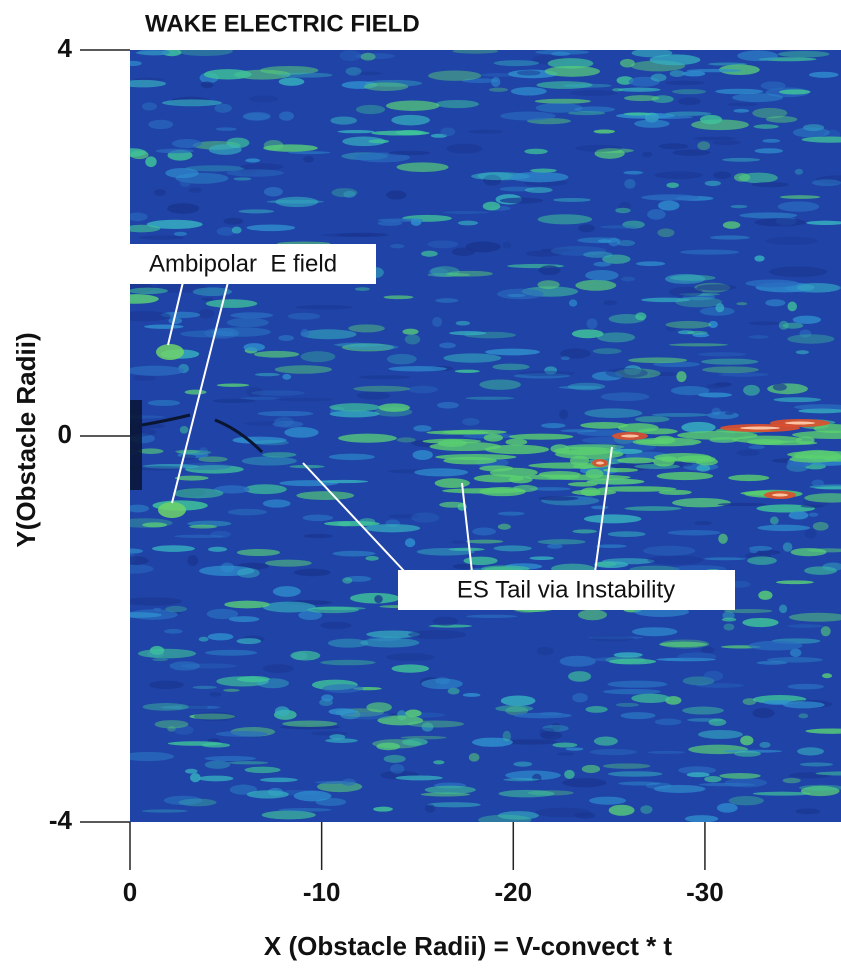  I want to click on annotation-box, so click(243, 264).